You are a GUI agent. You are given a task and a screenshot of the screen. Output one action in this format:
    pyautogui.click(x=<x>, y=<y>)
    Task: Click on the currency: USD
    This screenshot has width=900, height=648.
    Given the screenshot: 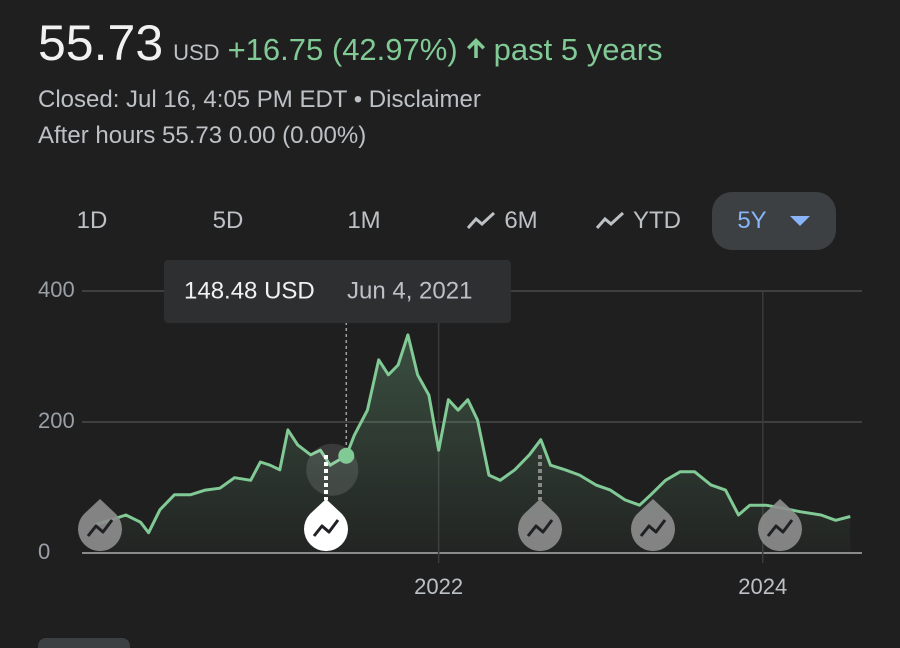 What is the action you would take?
    pyautogui.click(x=196, y=52)
    